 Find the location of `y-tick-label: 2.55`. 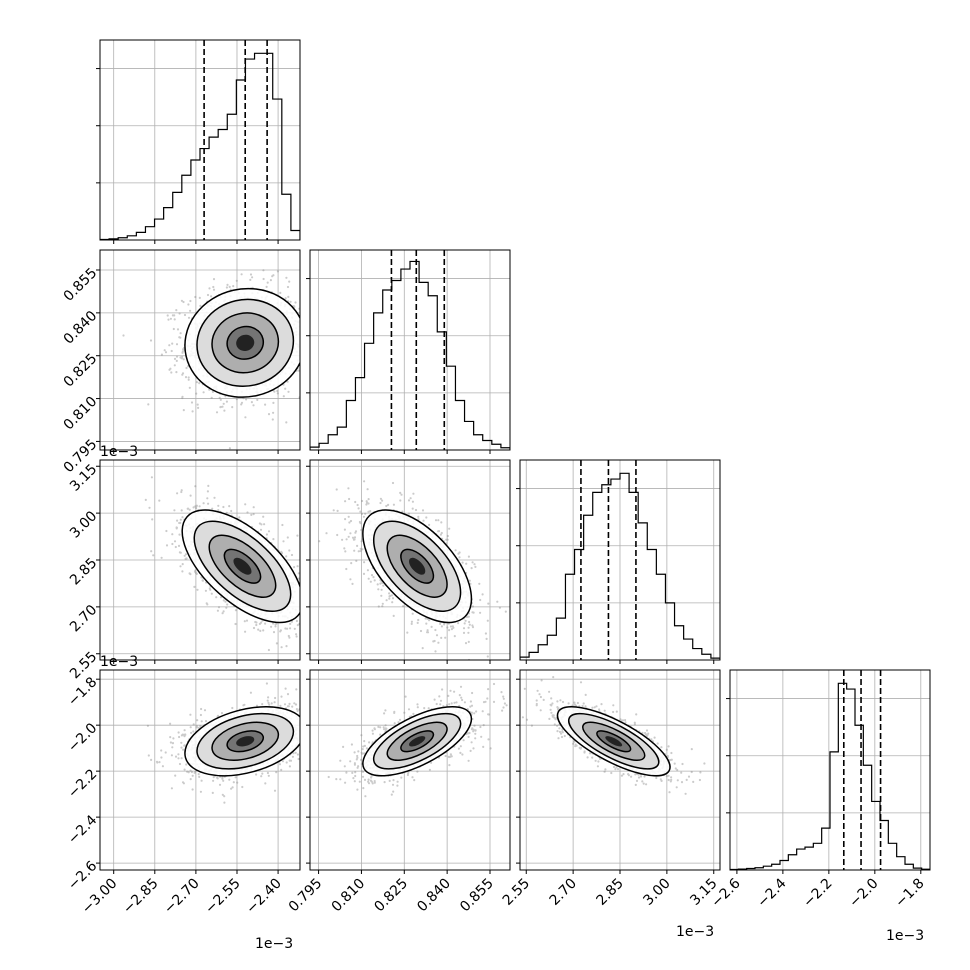

y-tick-label: 2.55 is located at coordinates (83, 665).